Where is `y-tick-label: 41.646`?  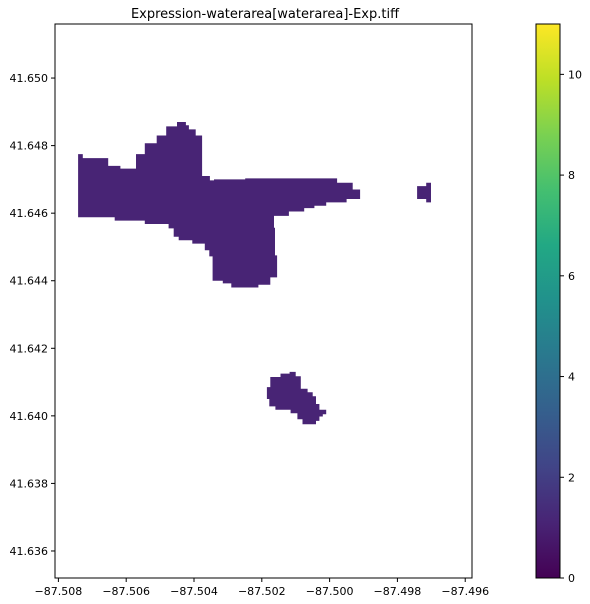 y-tick-label: 41.646 is located at coordinates (29, 213).